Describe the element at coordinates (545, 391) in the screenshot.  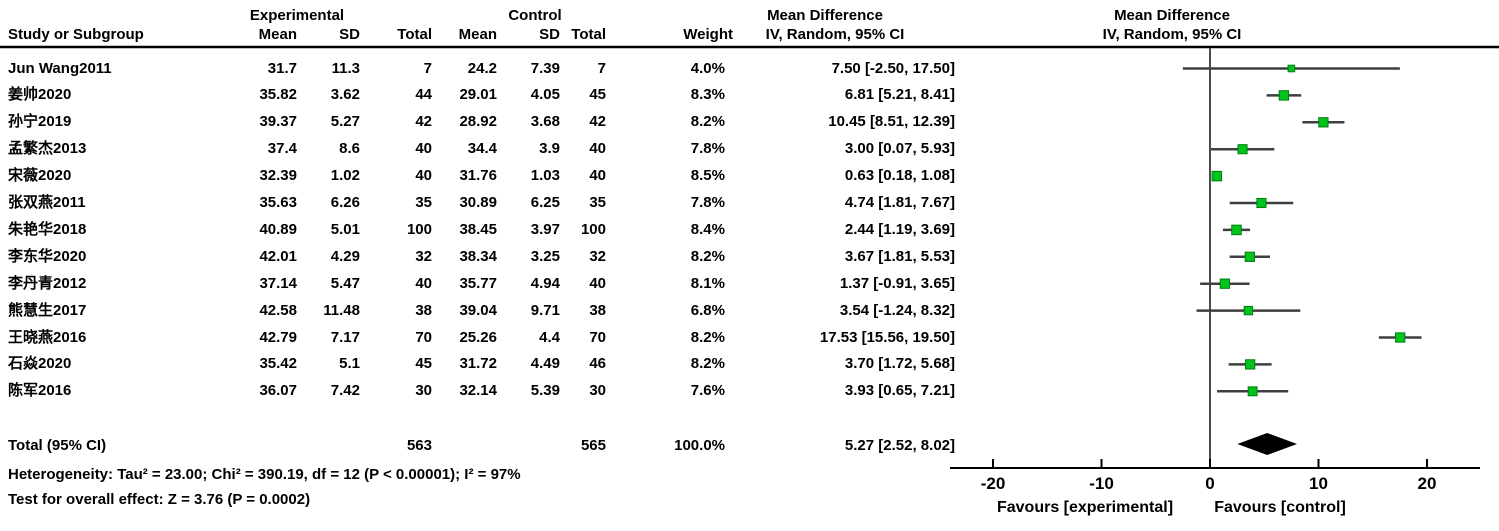
I see `ctl-sd-cell: 5.39` at that location.